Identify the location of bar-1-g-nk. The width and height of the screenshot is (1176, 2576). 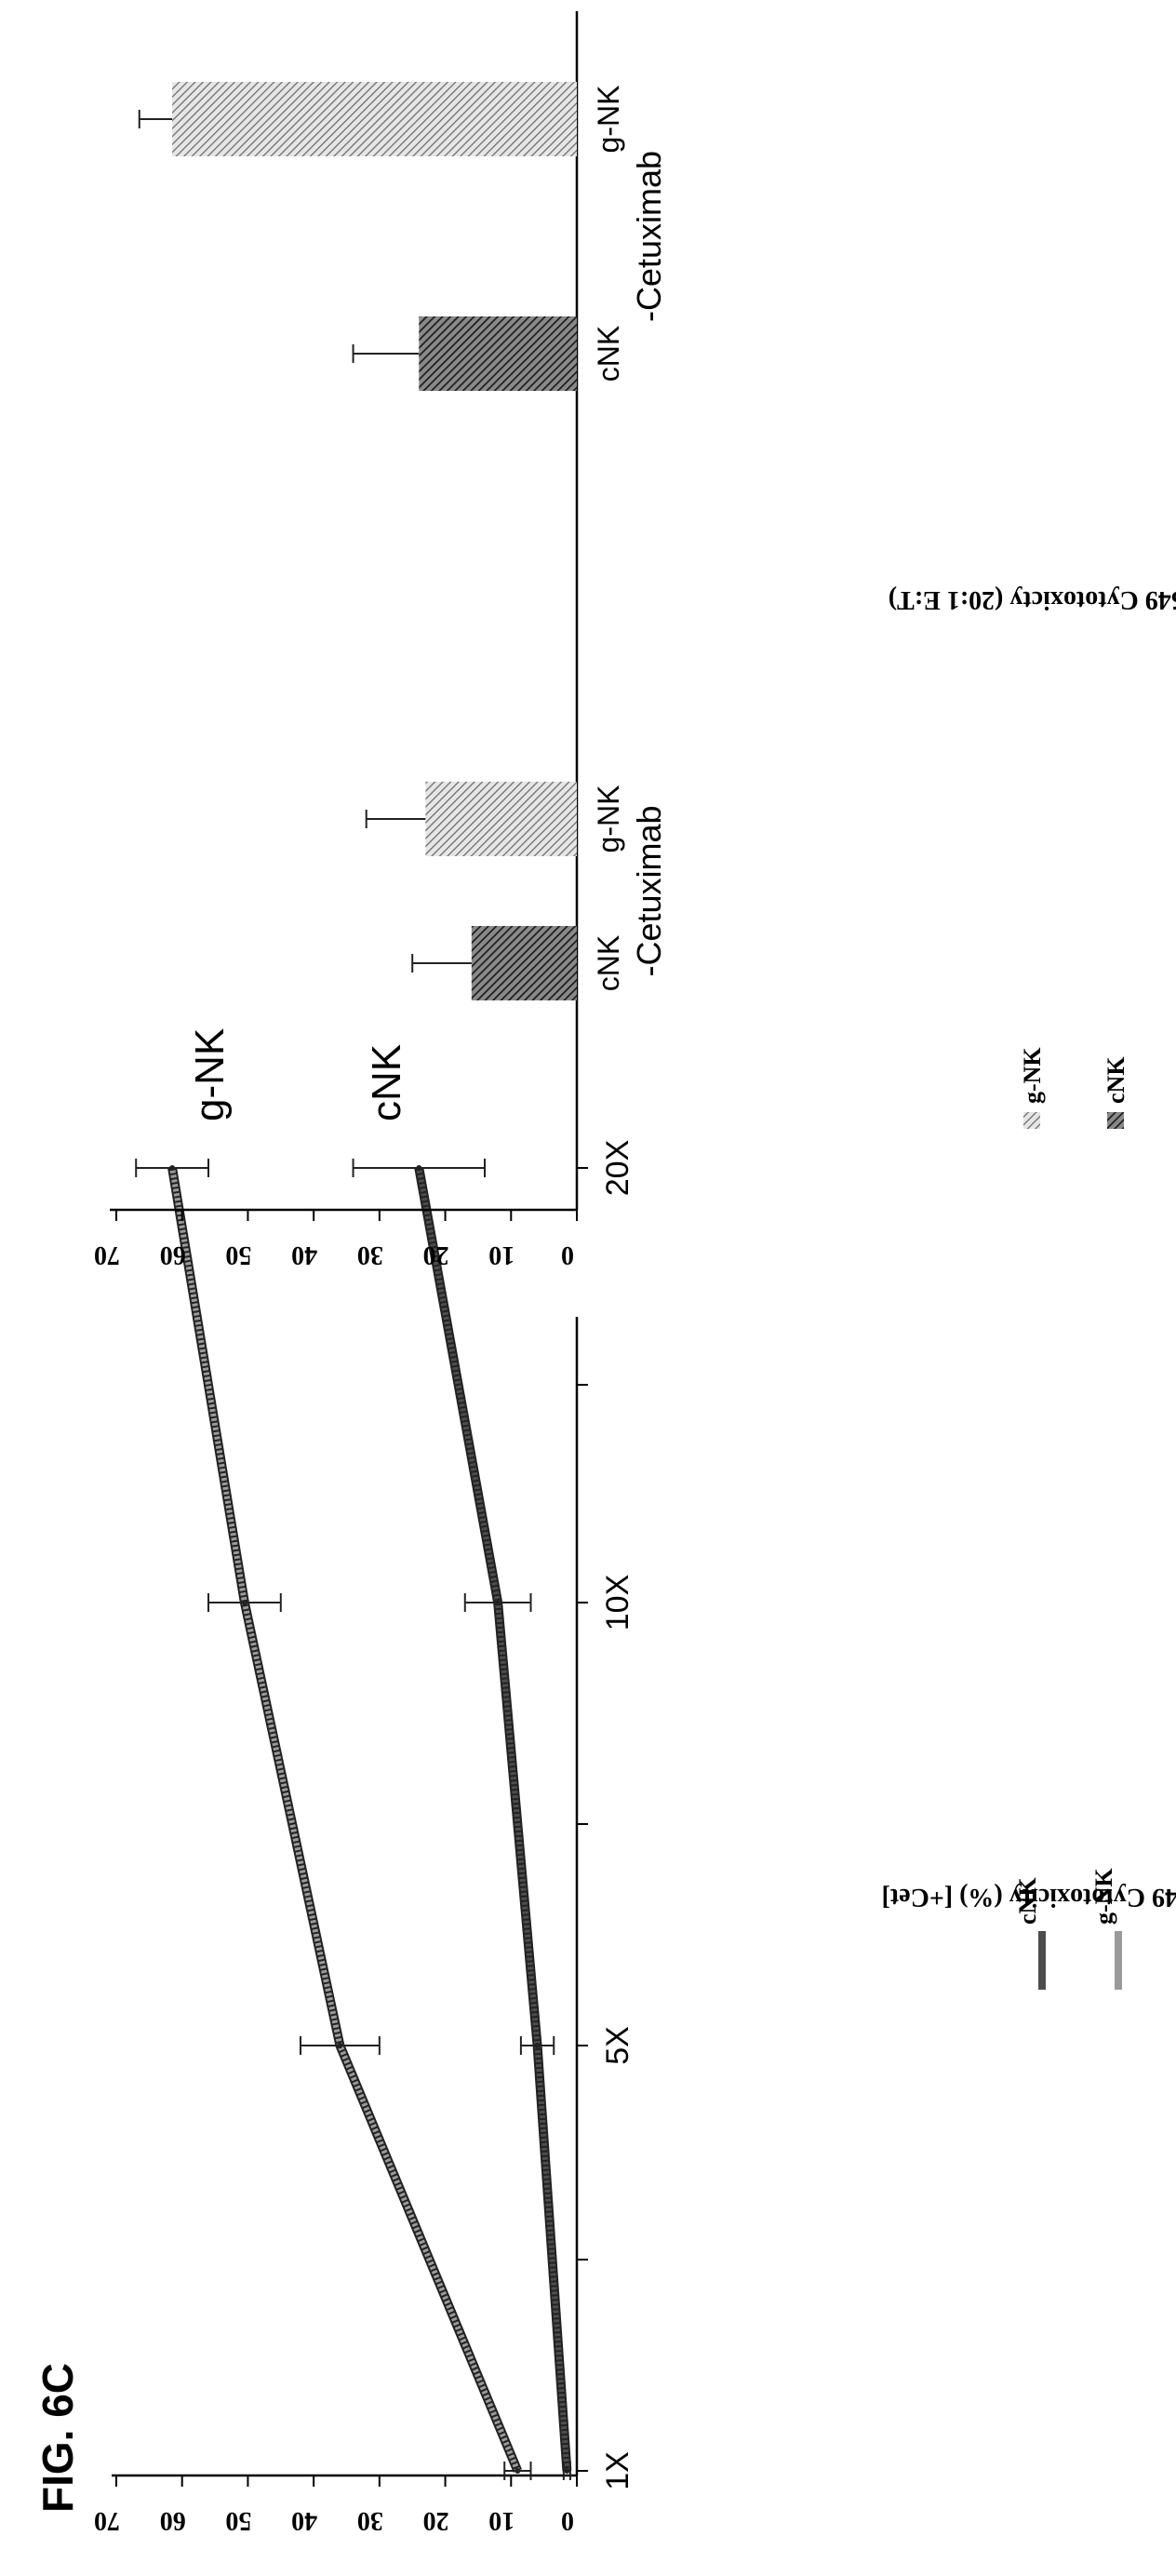
(375, 119).